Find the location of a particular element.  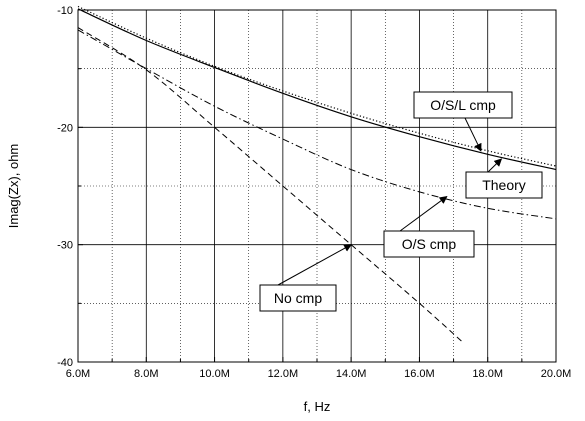

annotation-o-s-cmp: O/S cmp is located at coordinates (429, 226).